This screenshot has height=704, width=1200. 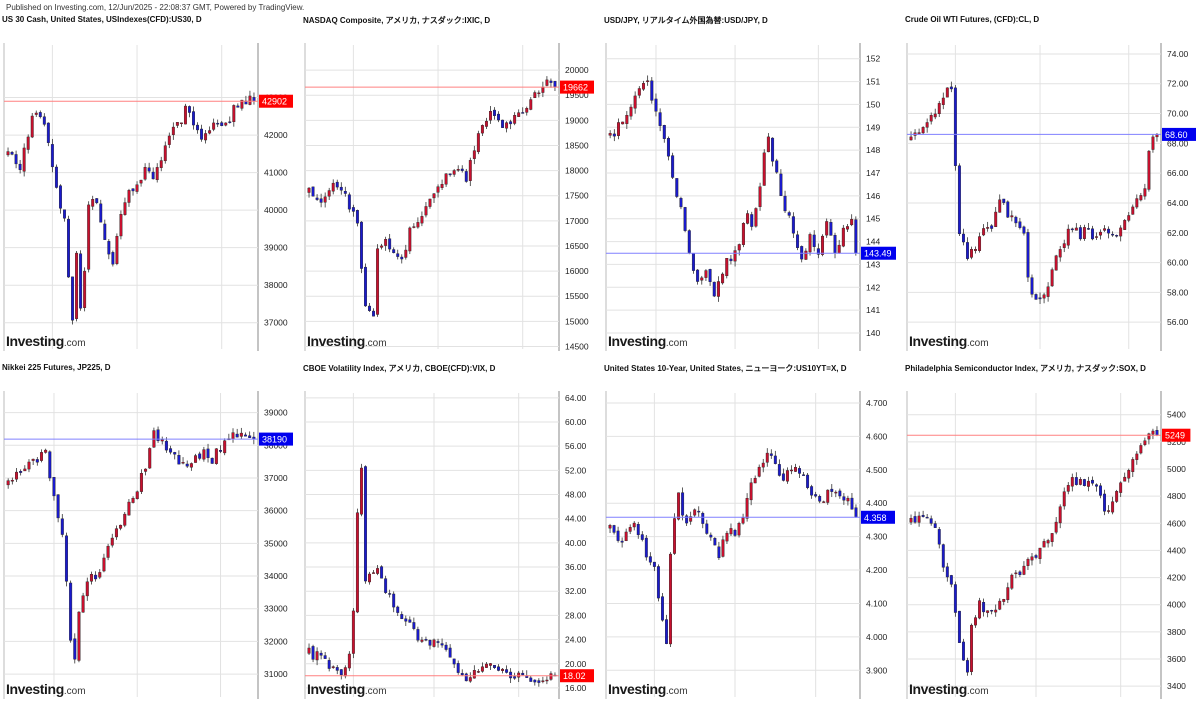 What do you see at coordinates (1176, 550) in the screenshot?
I see `y-tick-label: 4400` at bounding box center [1176, 550].